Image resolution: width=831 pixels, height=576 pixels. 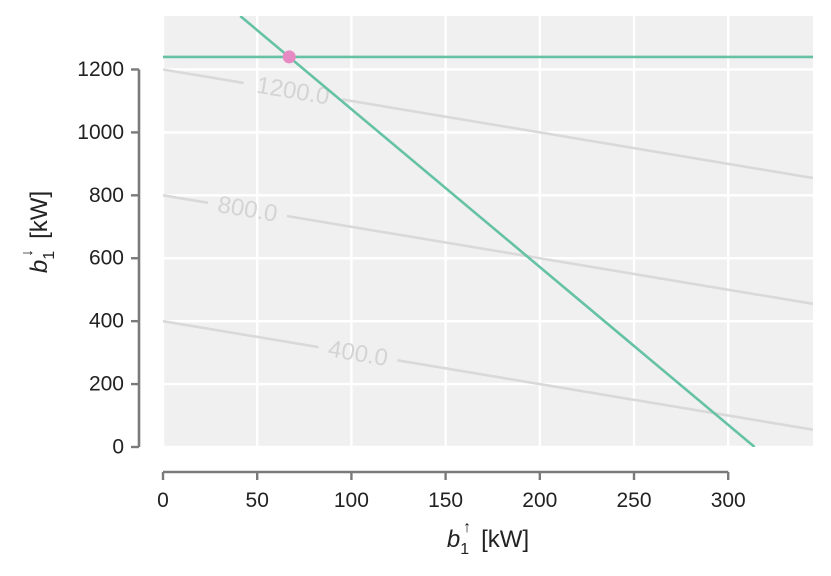 I want to click on contour-line-800-a, so click(x=186, y=199).